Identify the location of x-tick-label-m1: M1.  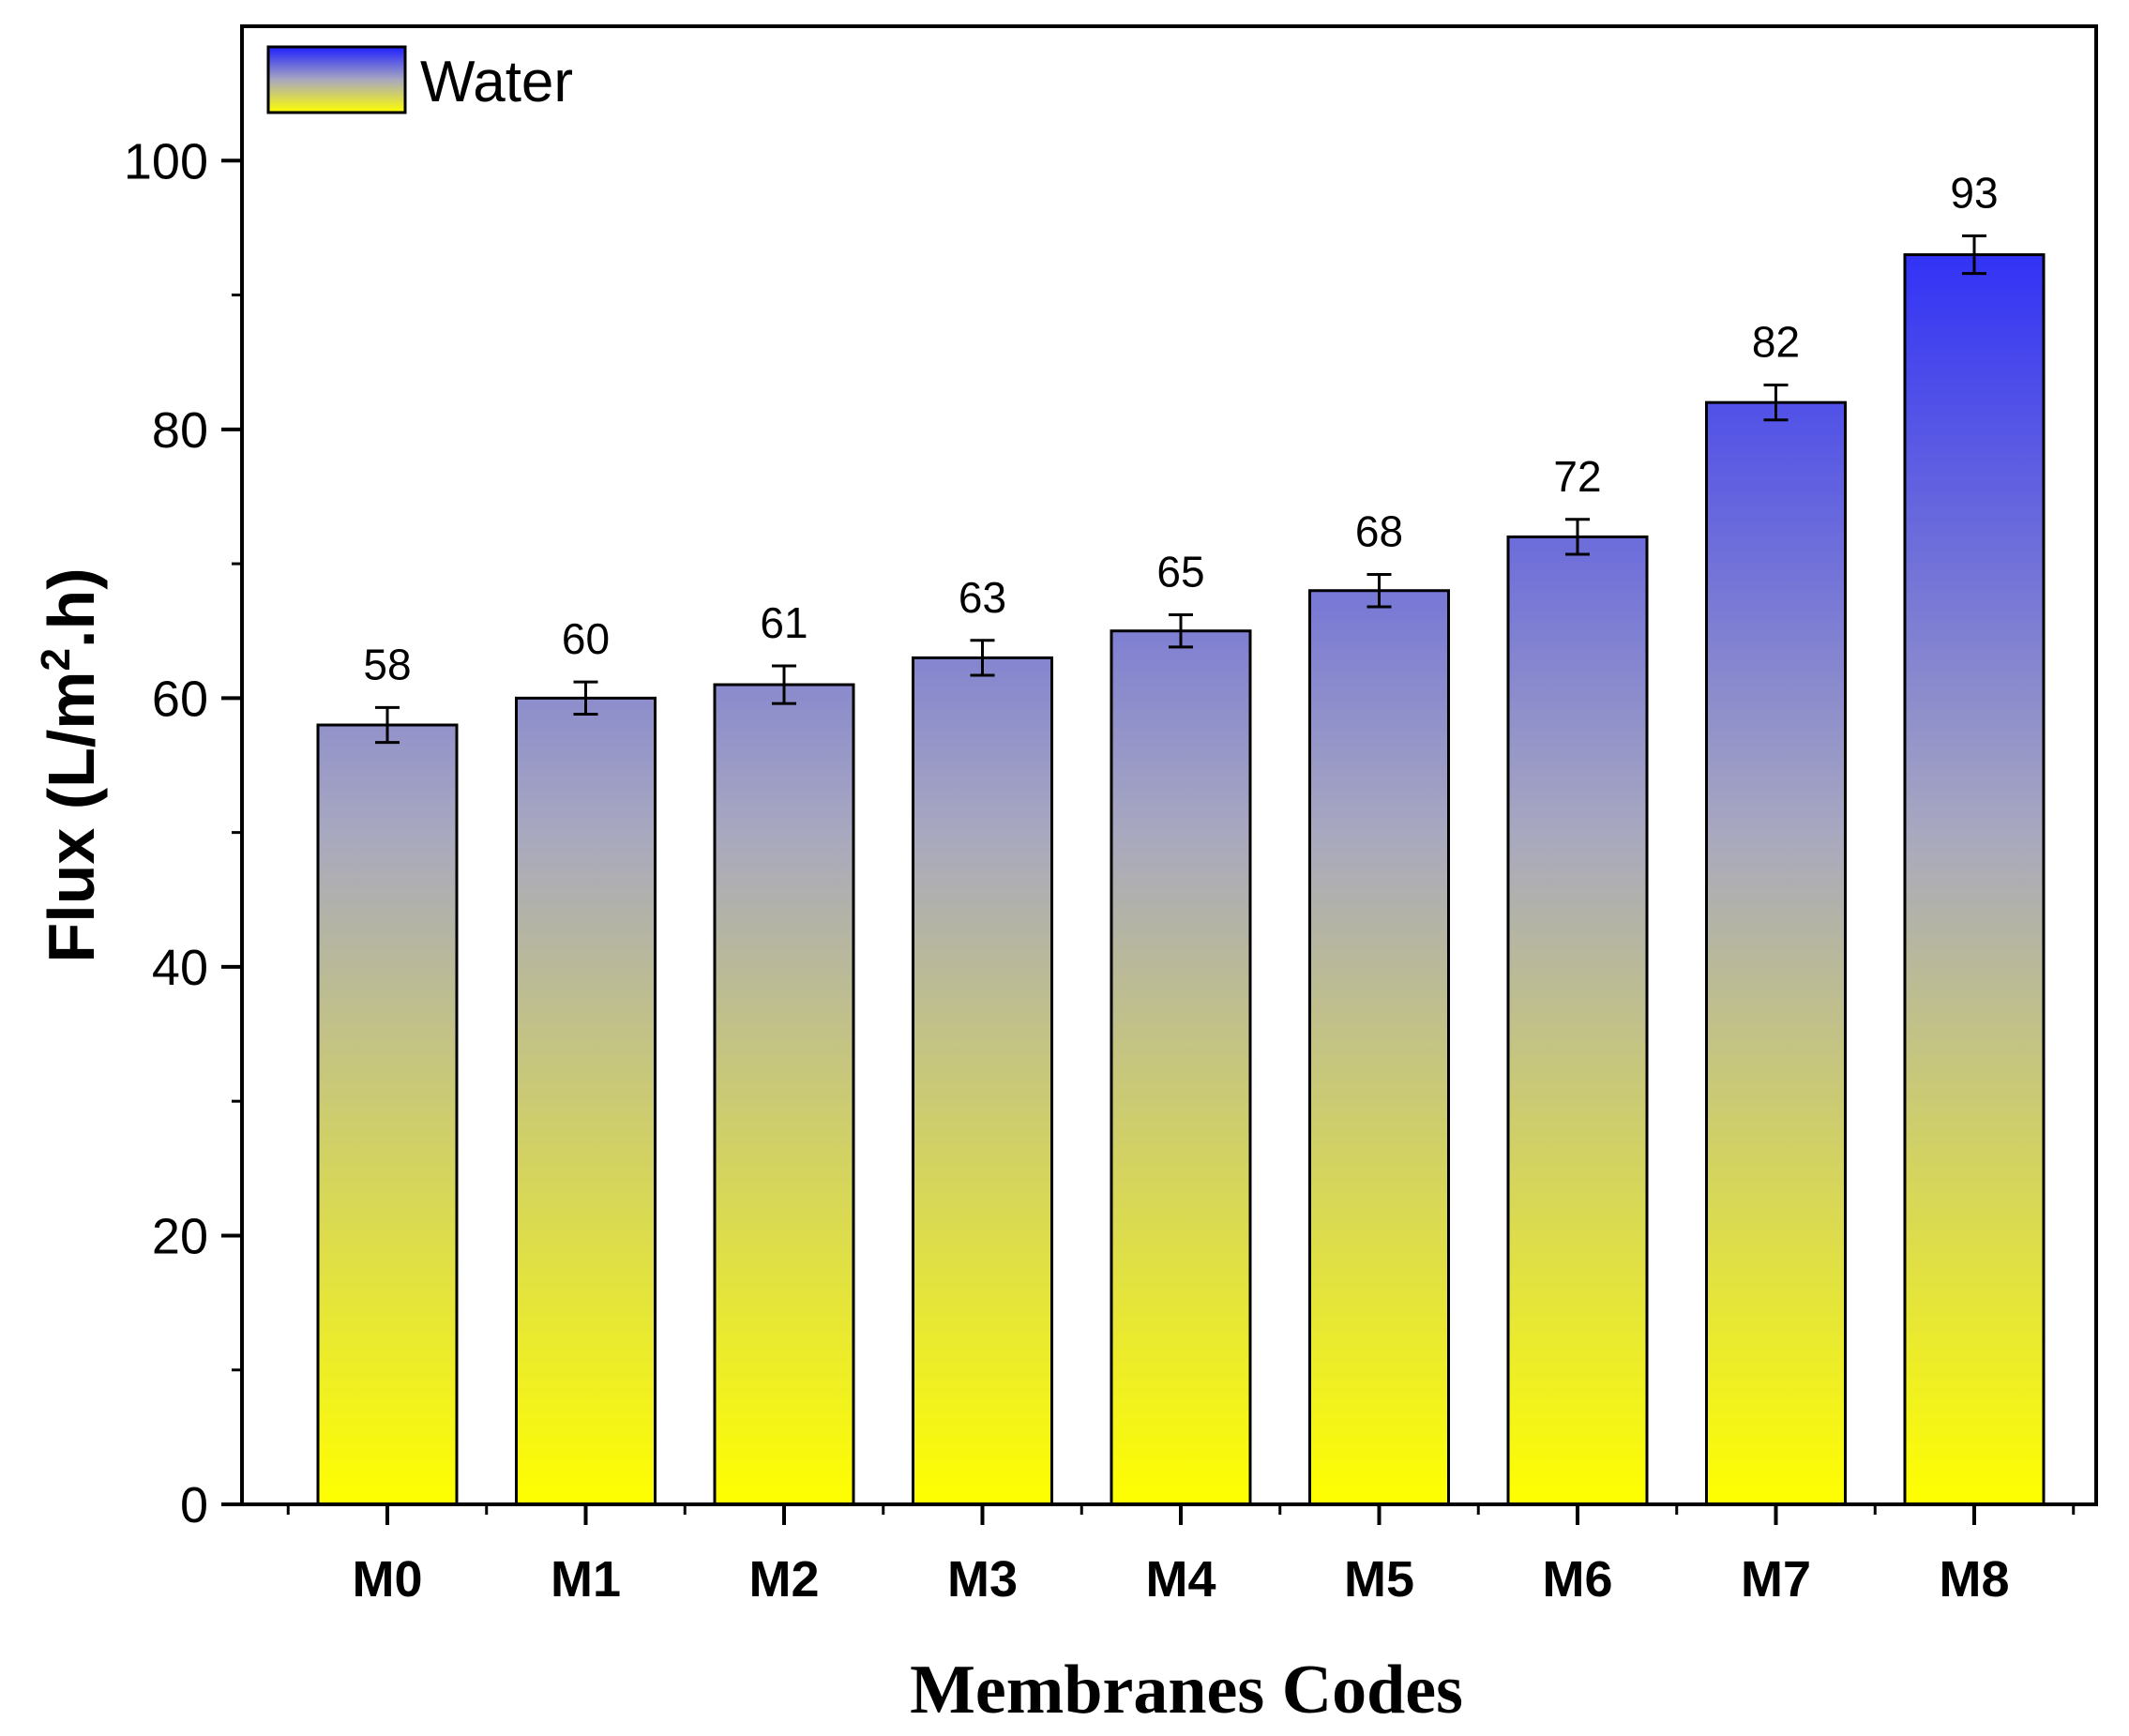
(586, 1579).